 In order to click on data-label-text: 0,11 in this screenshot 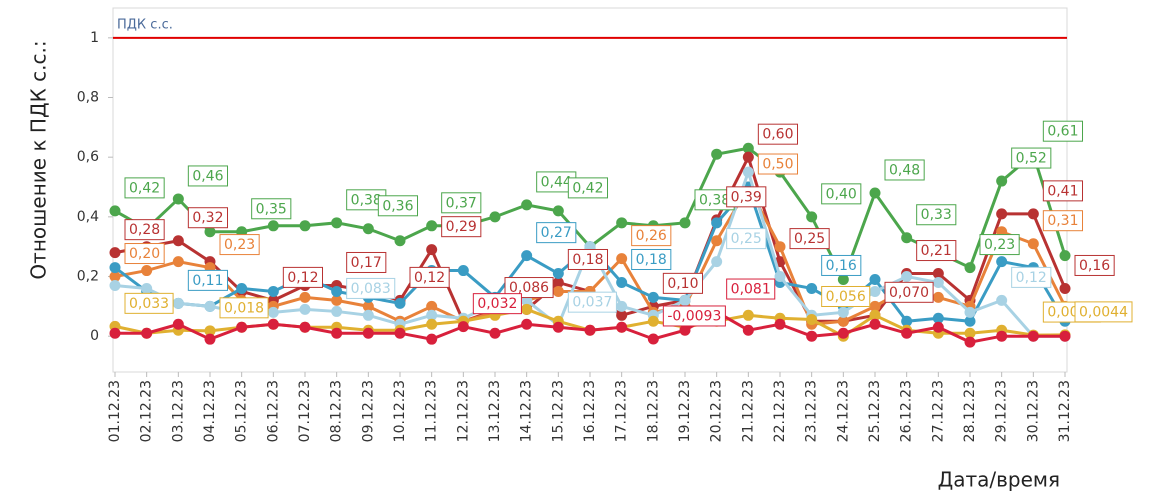, I will do `click(207, 281)`.